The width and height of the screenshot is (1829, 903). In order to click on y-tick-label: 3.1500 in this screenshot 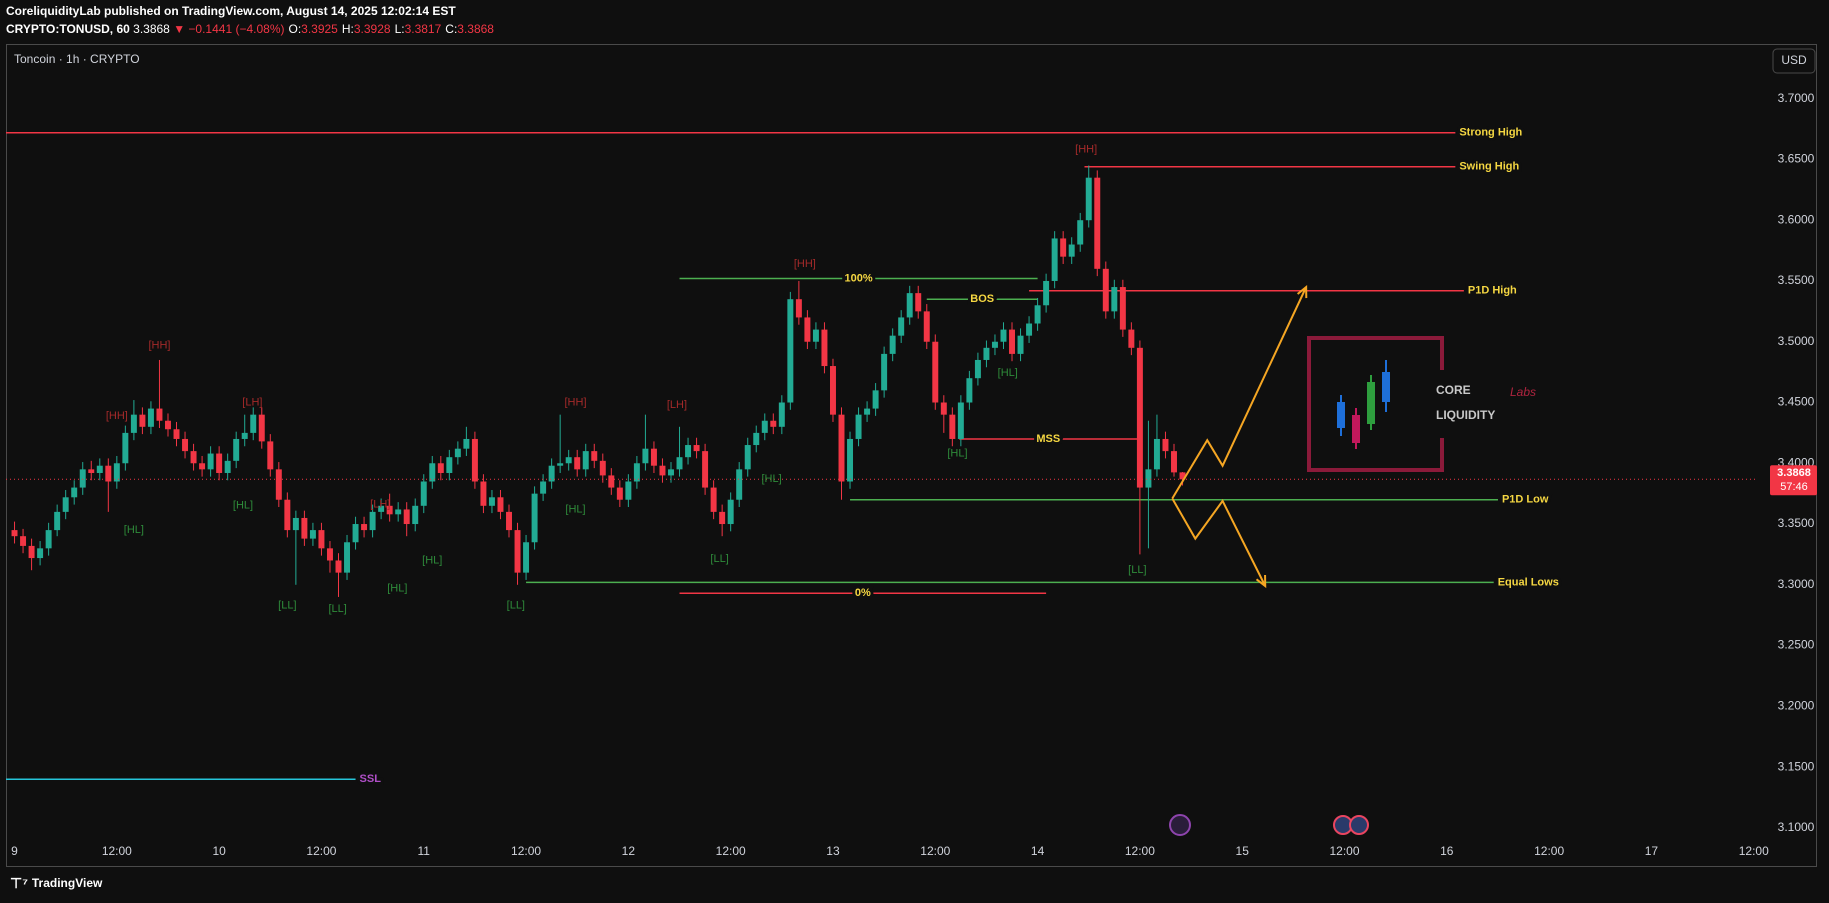, I will do `click(1796, 766)`.